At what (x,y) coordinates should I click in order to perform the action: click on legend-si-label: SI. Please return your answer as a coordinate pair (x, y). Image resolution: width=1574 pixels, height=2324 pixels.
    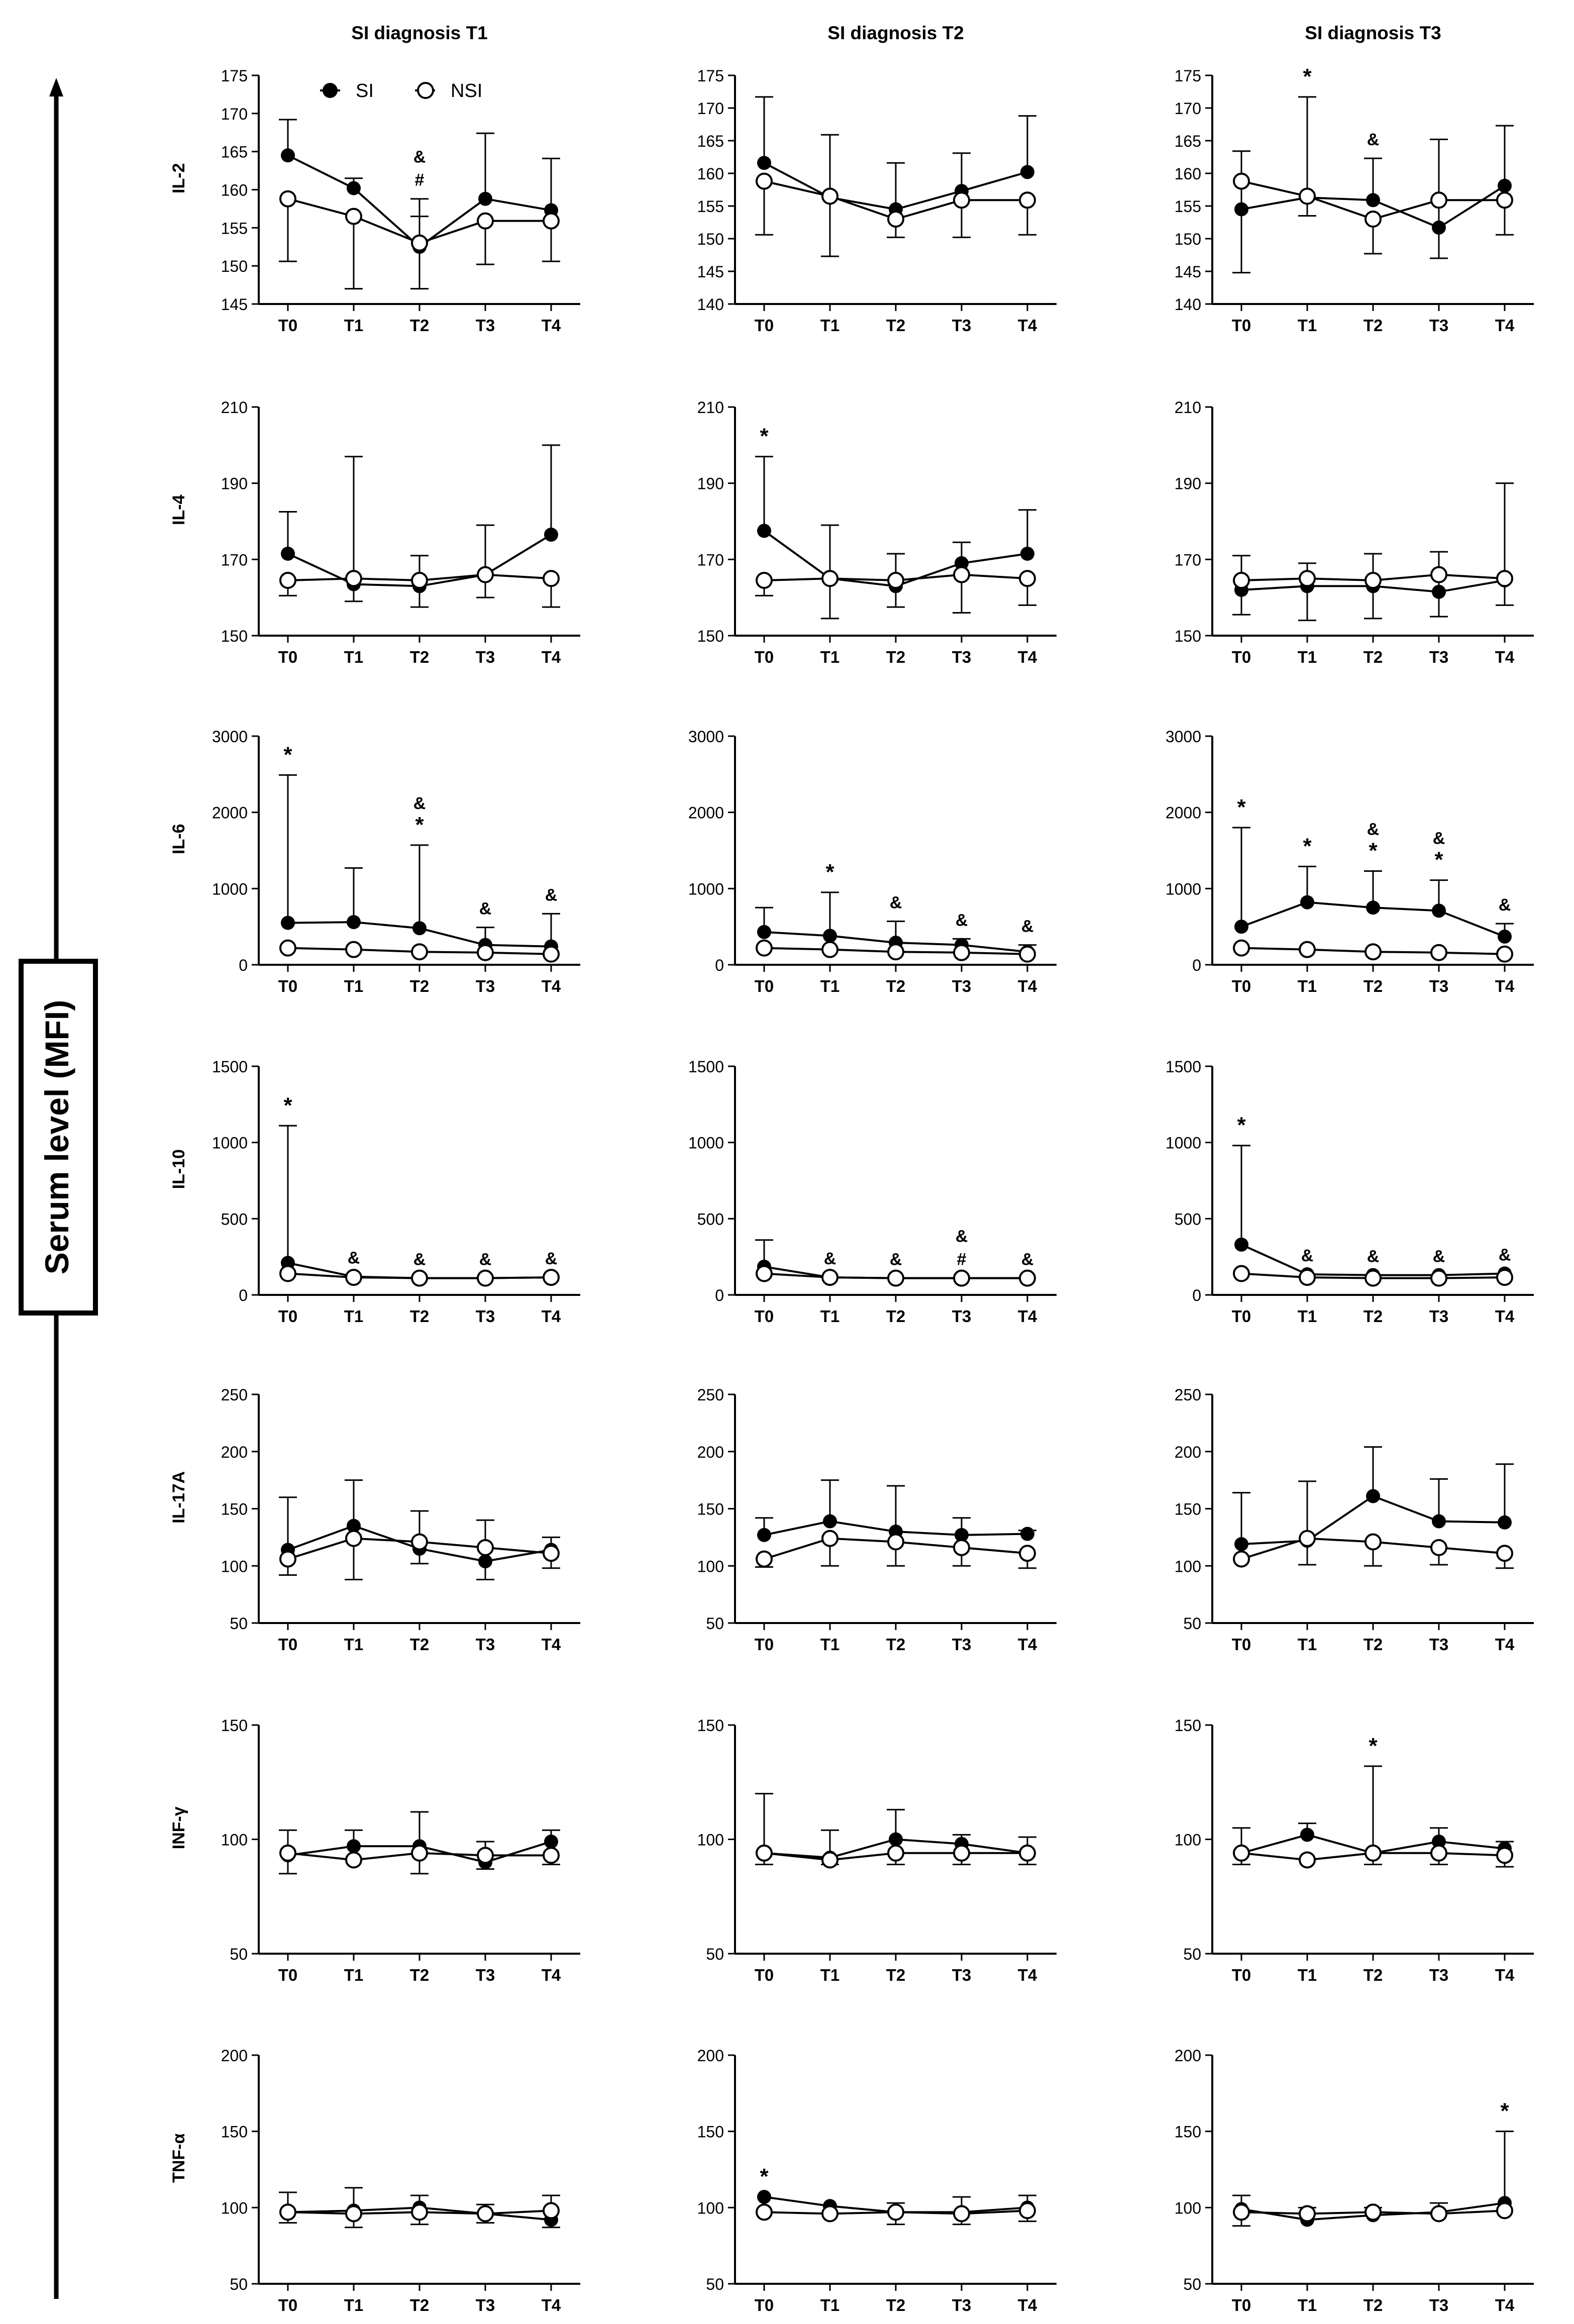
    Looking at the image, I should click on (365, 91).